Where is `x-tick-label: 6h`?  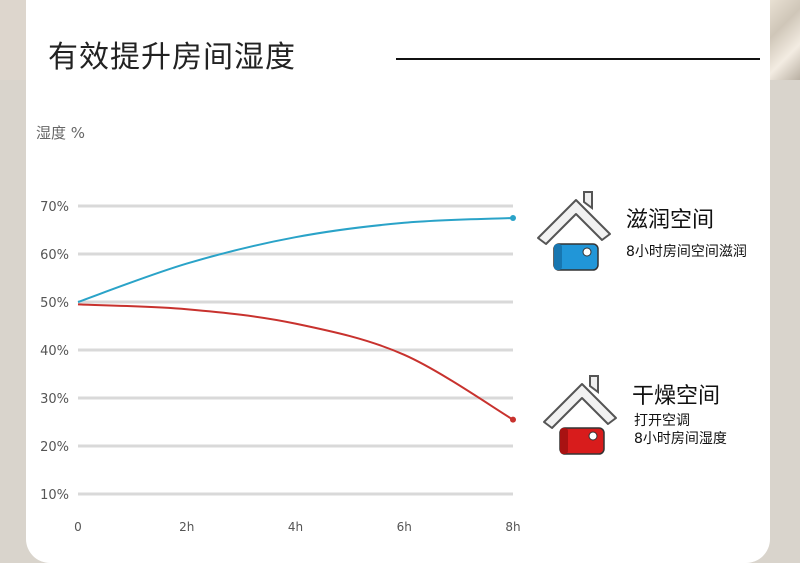
x-tick-label: 6h is located at coordinates (404, 527).